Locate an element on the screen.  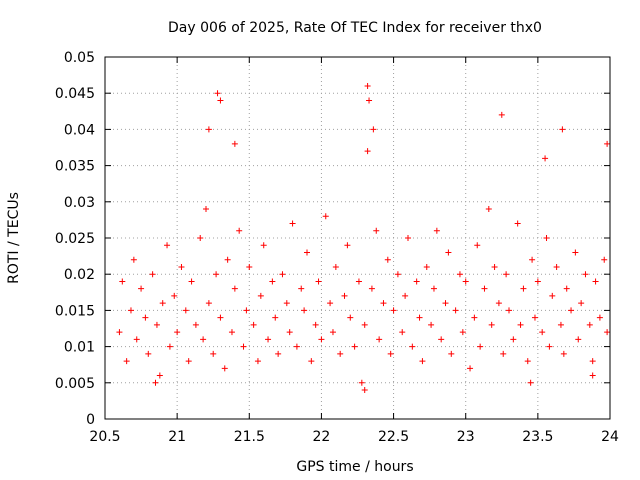
y-tick-label: 0.025 is located at coordinates (75, 239).